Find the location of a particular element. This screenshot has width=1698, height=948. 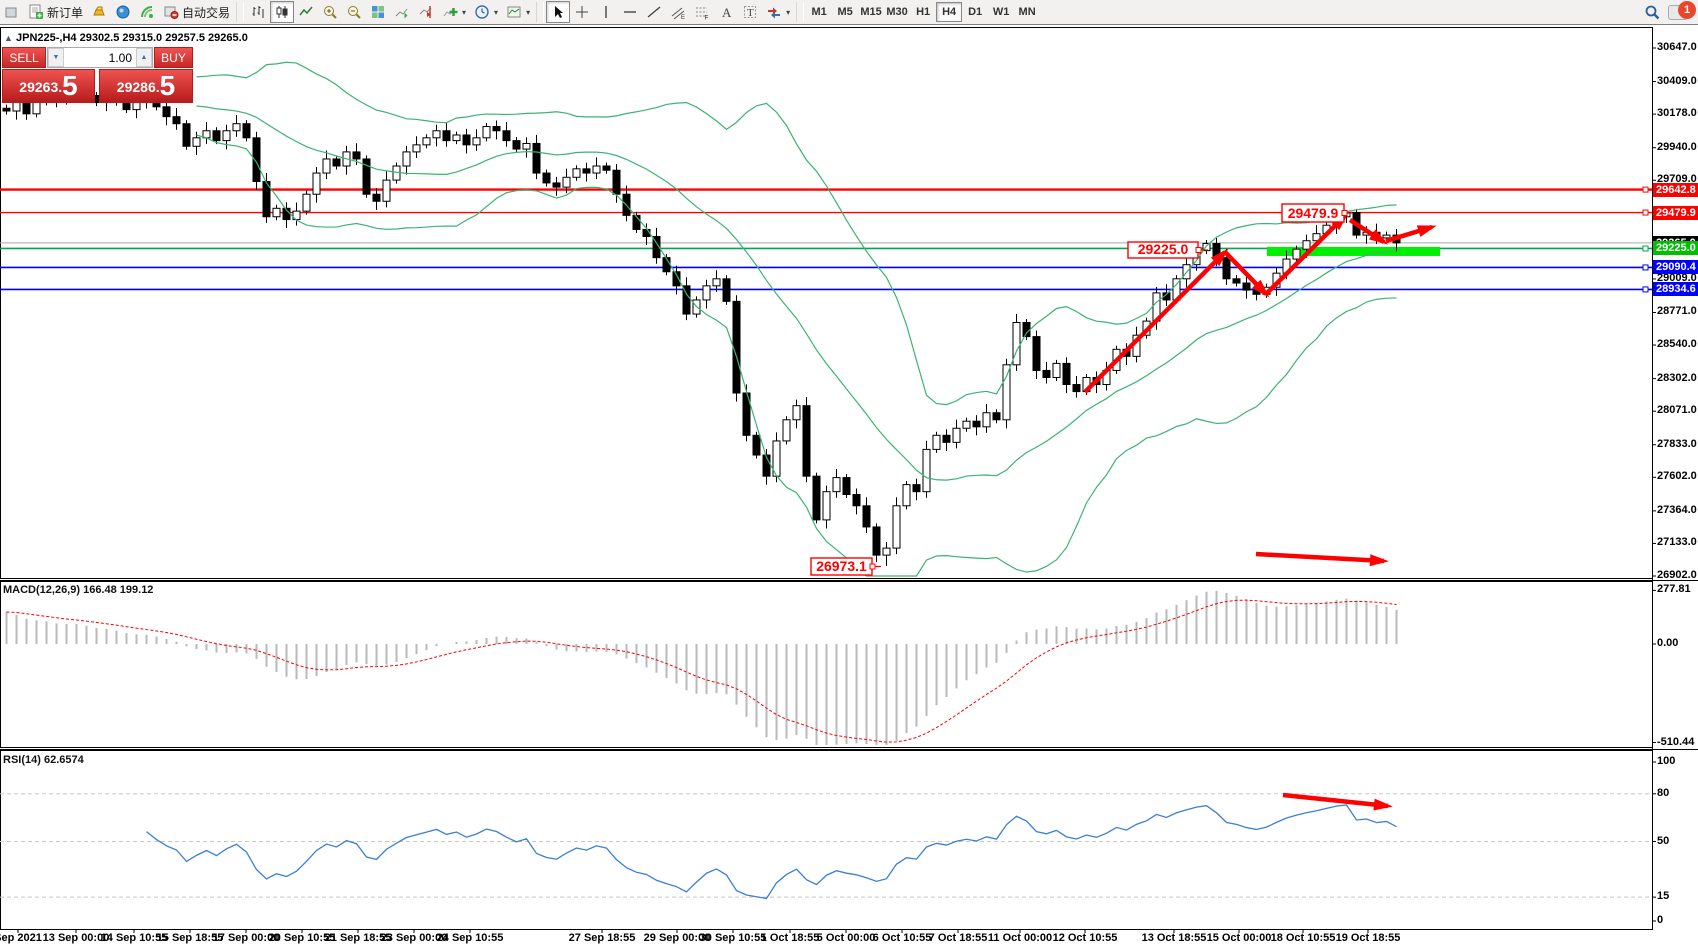

textT-icon: T is located at coordinates (750, 12).